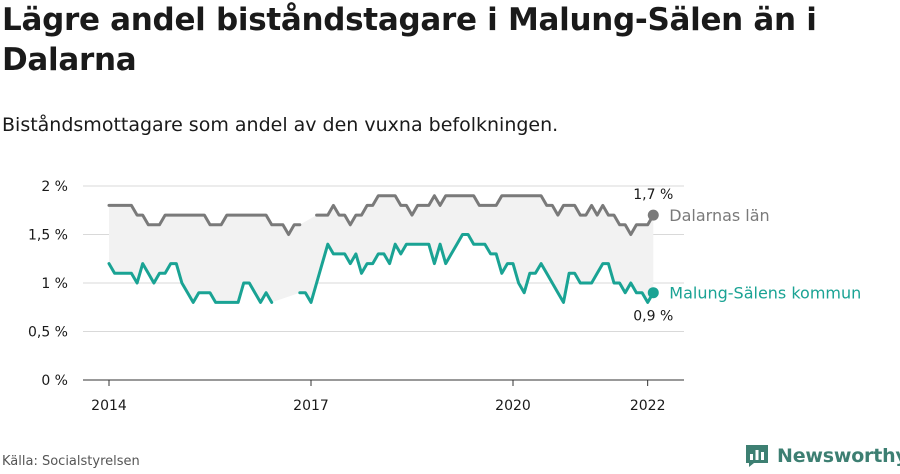 This screenshot has height=474, width=900. I want to click on y-tick-label: 0 %, so click(54, 381).